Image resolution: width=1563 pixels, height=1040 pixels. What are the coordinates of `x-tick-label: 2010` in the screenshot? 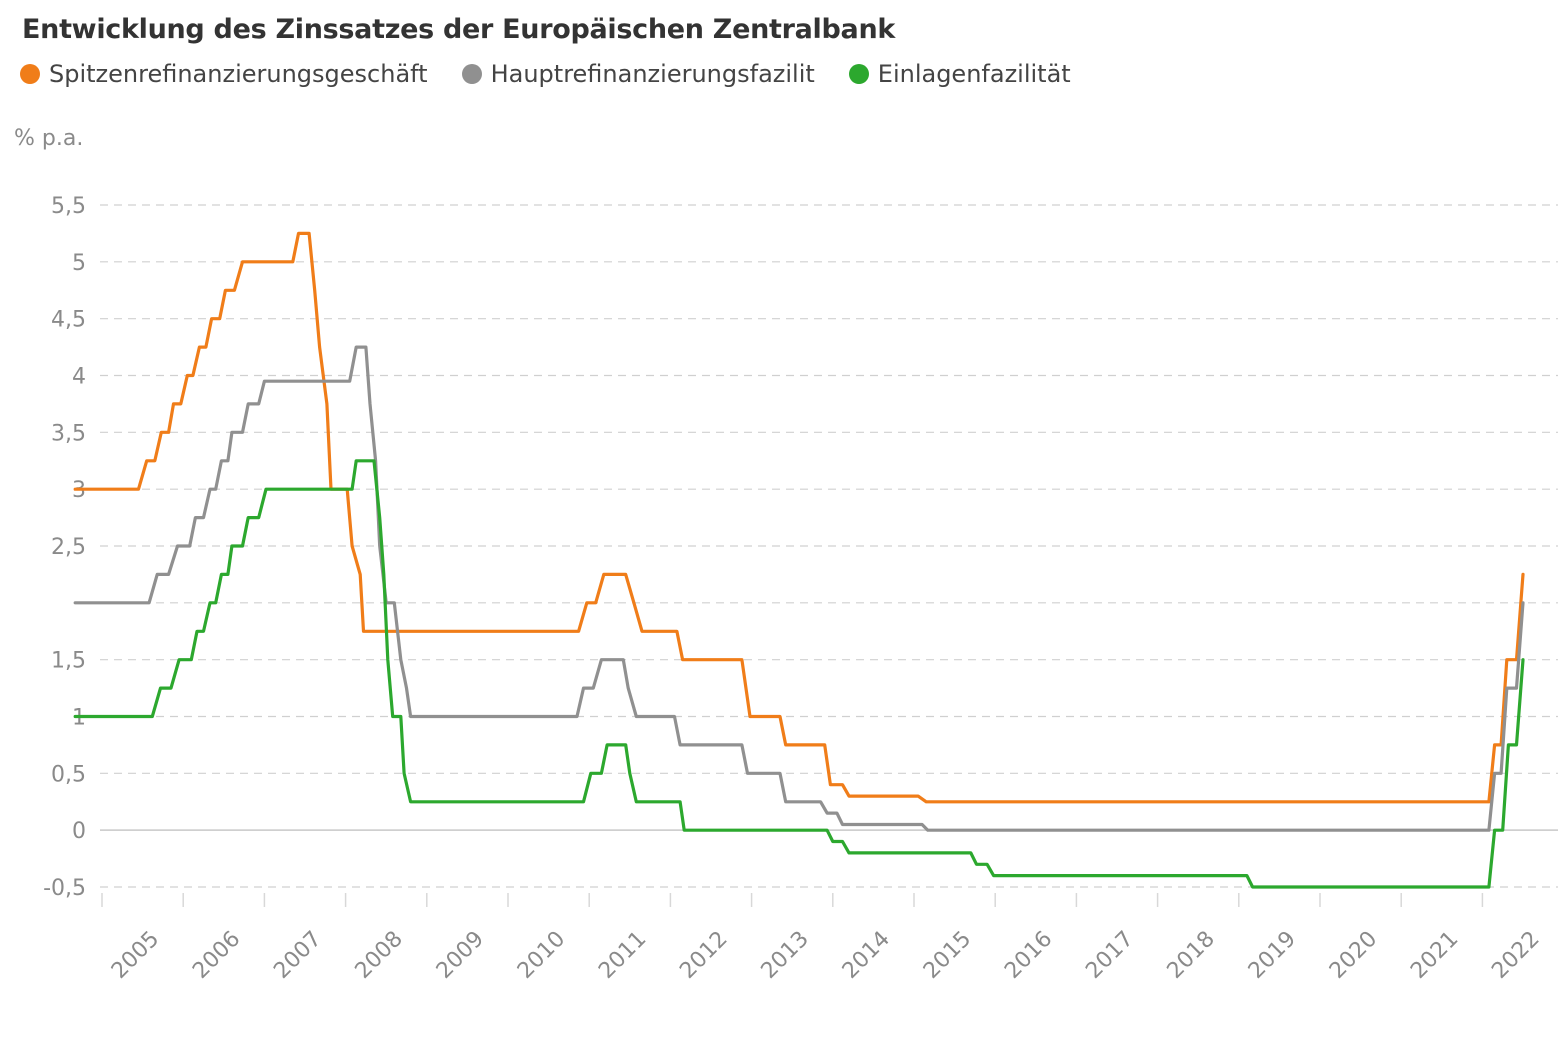 It's located at (541, 955).